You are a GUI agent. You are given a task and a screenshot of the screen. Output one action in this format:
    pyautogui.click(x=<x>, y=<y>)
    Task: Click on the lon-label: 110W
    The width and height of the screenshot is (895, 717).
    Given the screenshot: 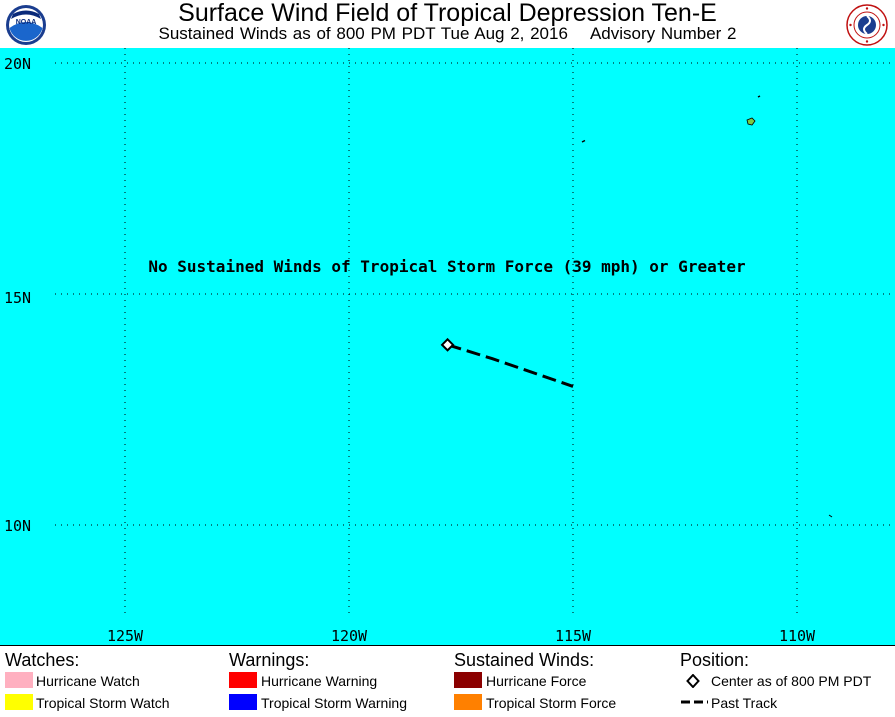 What is the action you would take?
    pyautogui.click(x=797, y=636)
    